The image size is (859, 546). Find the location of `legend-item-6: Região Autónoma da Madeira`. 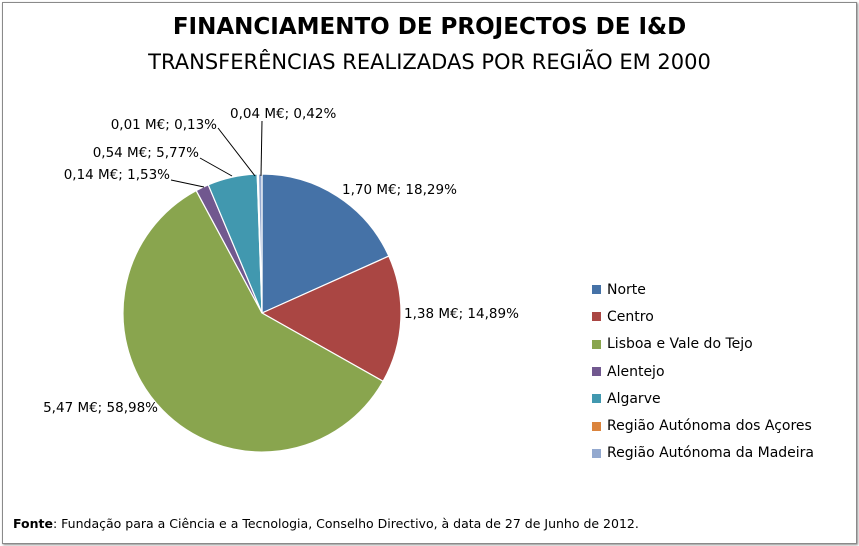

legend-item-6: Região Autónoma da Madeira is located at coordinates (703, 453).